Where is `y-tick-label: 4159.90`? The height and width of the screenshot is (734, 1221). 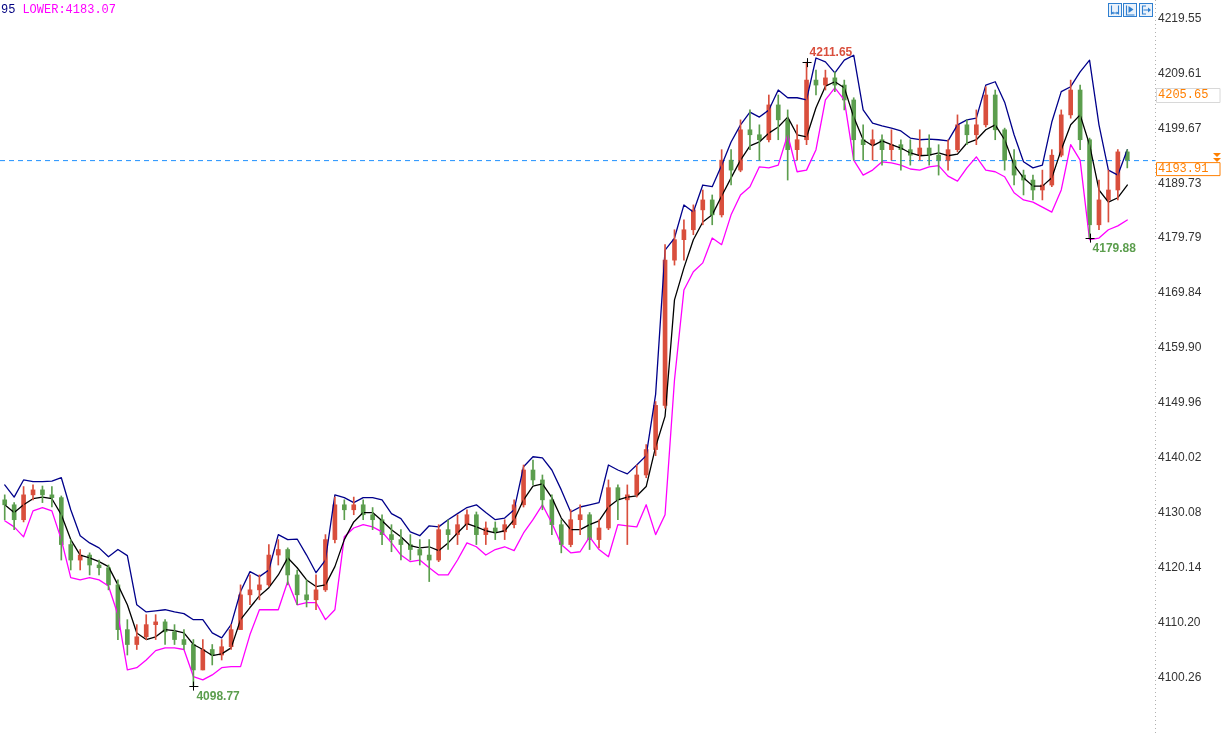
y-tick-label: 4159.90 is located at coordinates (1180, 347).